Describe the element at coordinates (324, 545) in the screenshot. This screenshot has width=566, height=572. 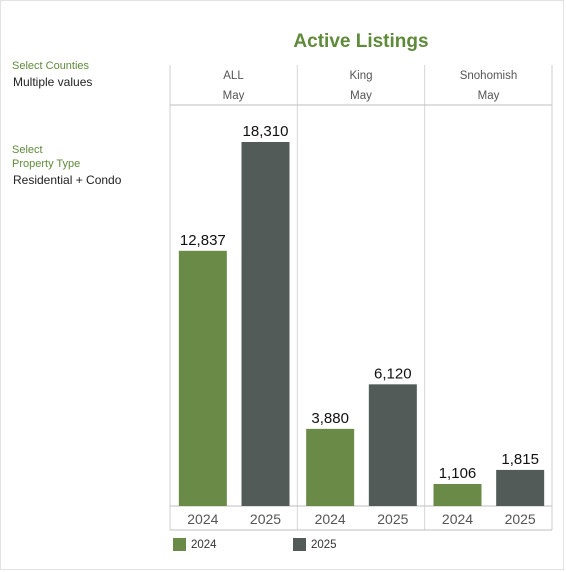
I see `legend-label-2025: 2025` at that location.